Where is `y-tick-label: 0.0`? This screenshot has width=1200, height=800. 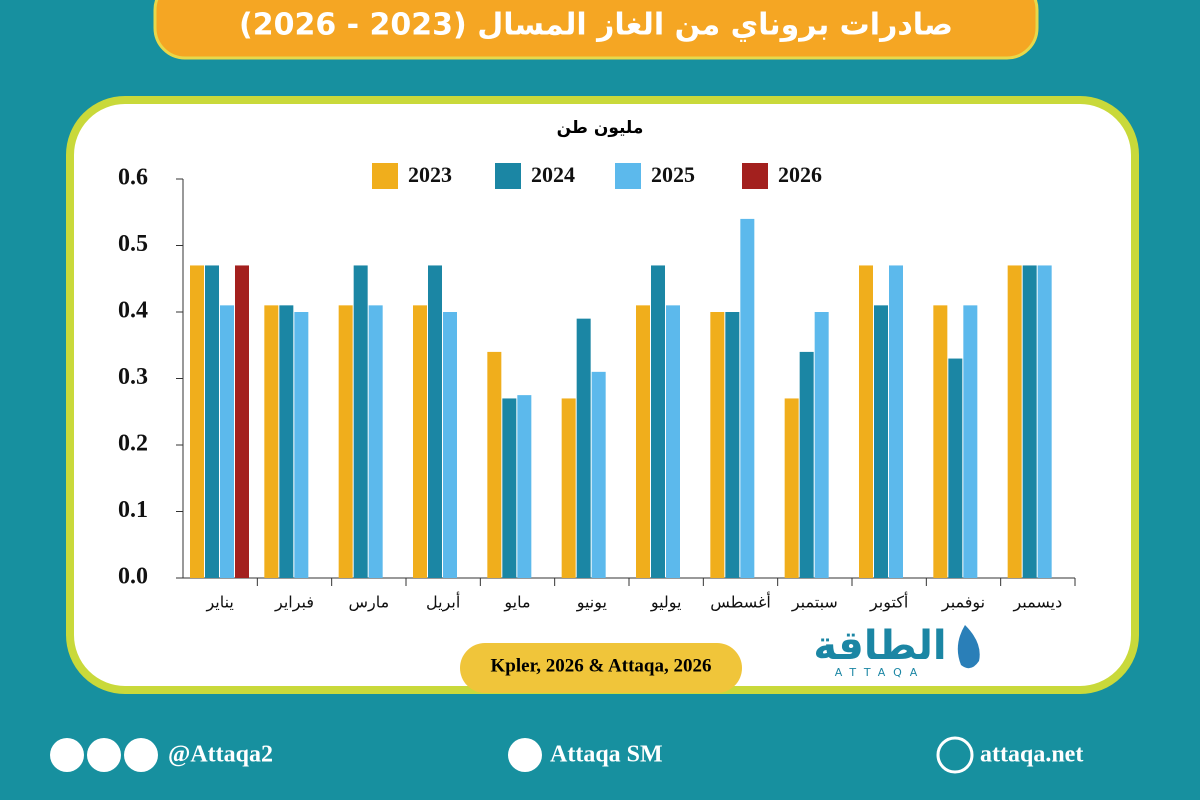 y-tick-label: 0.0 is located at coordinates (133, 577).